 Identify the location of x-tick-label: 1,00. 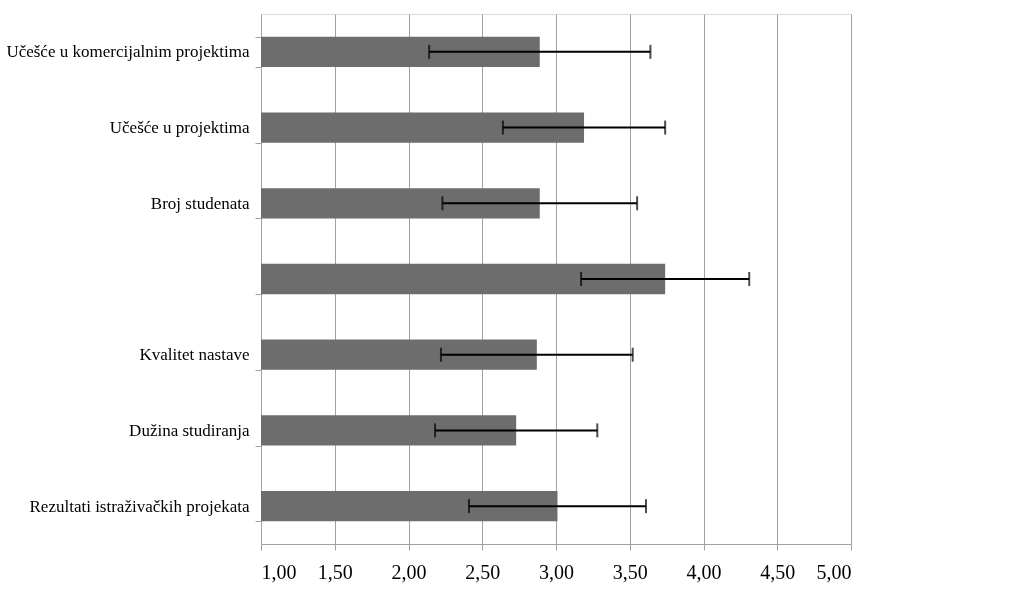
(279, 571).